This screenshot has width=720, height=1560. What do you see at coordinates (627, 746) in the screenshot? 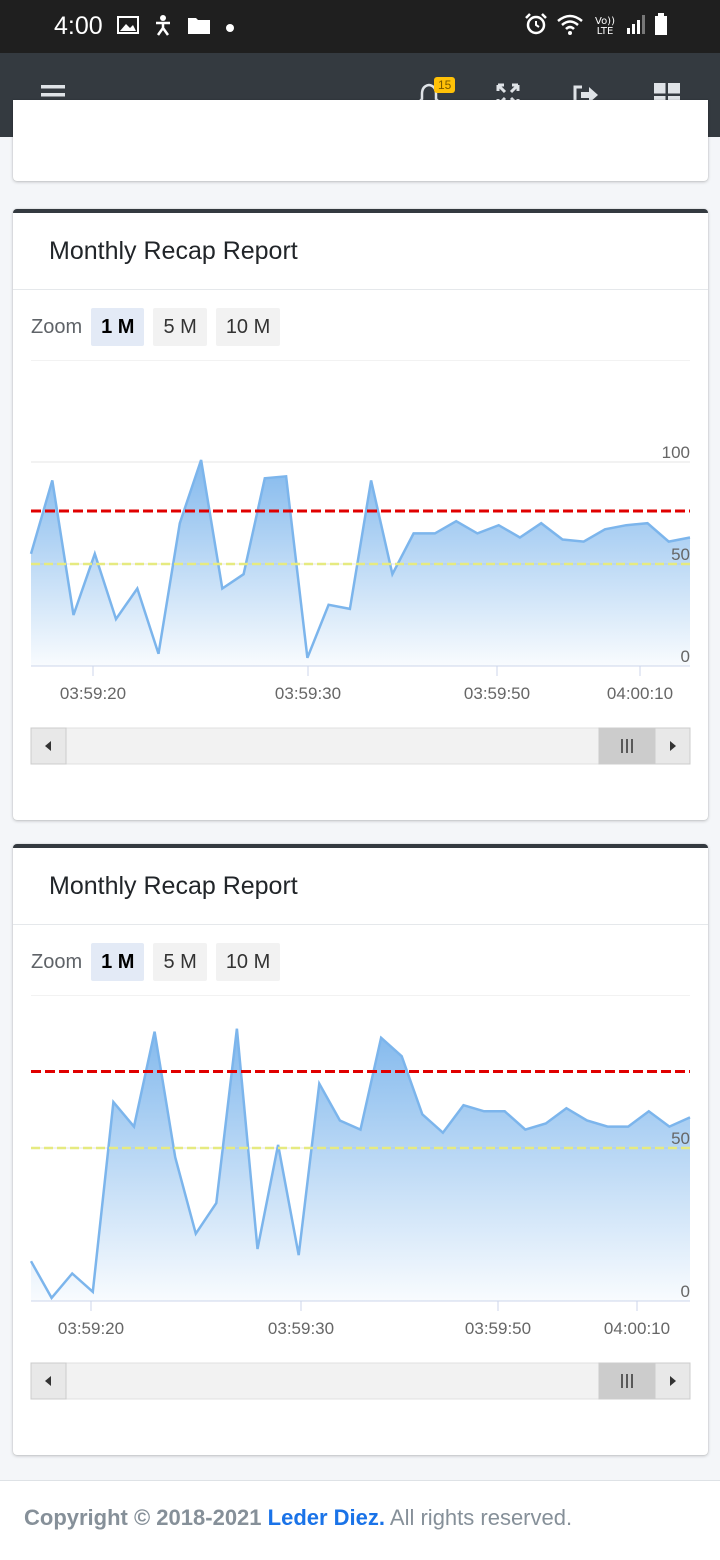
I see `scrollbar-thumb` at bounding box center [627, 746].